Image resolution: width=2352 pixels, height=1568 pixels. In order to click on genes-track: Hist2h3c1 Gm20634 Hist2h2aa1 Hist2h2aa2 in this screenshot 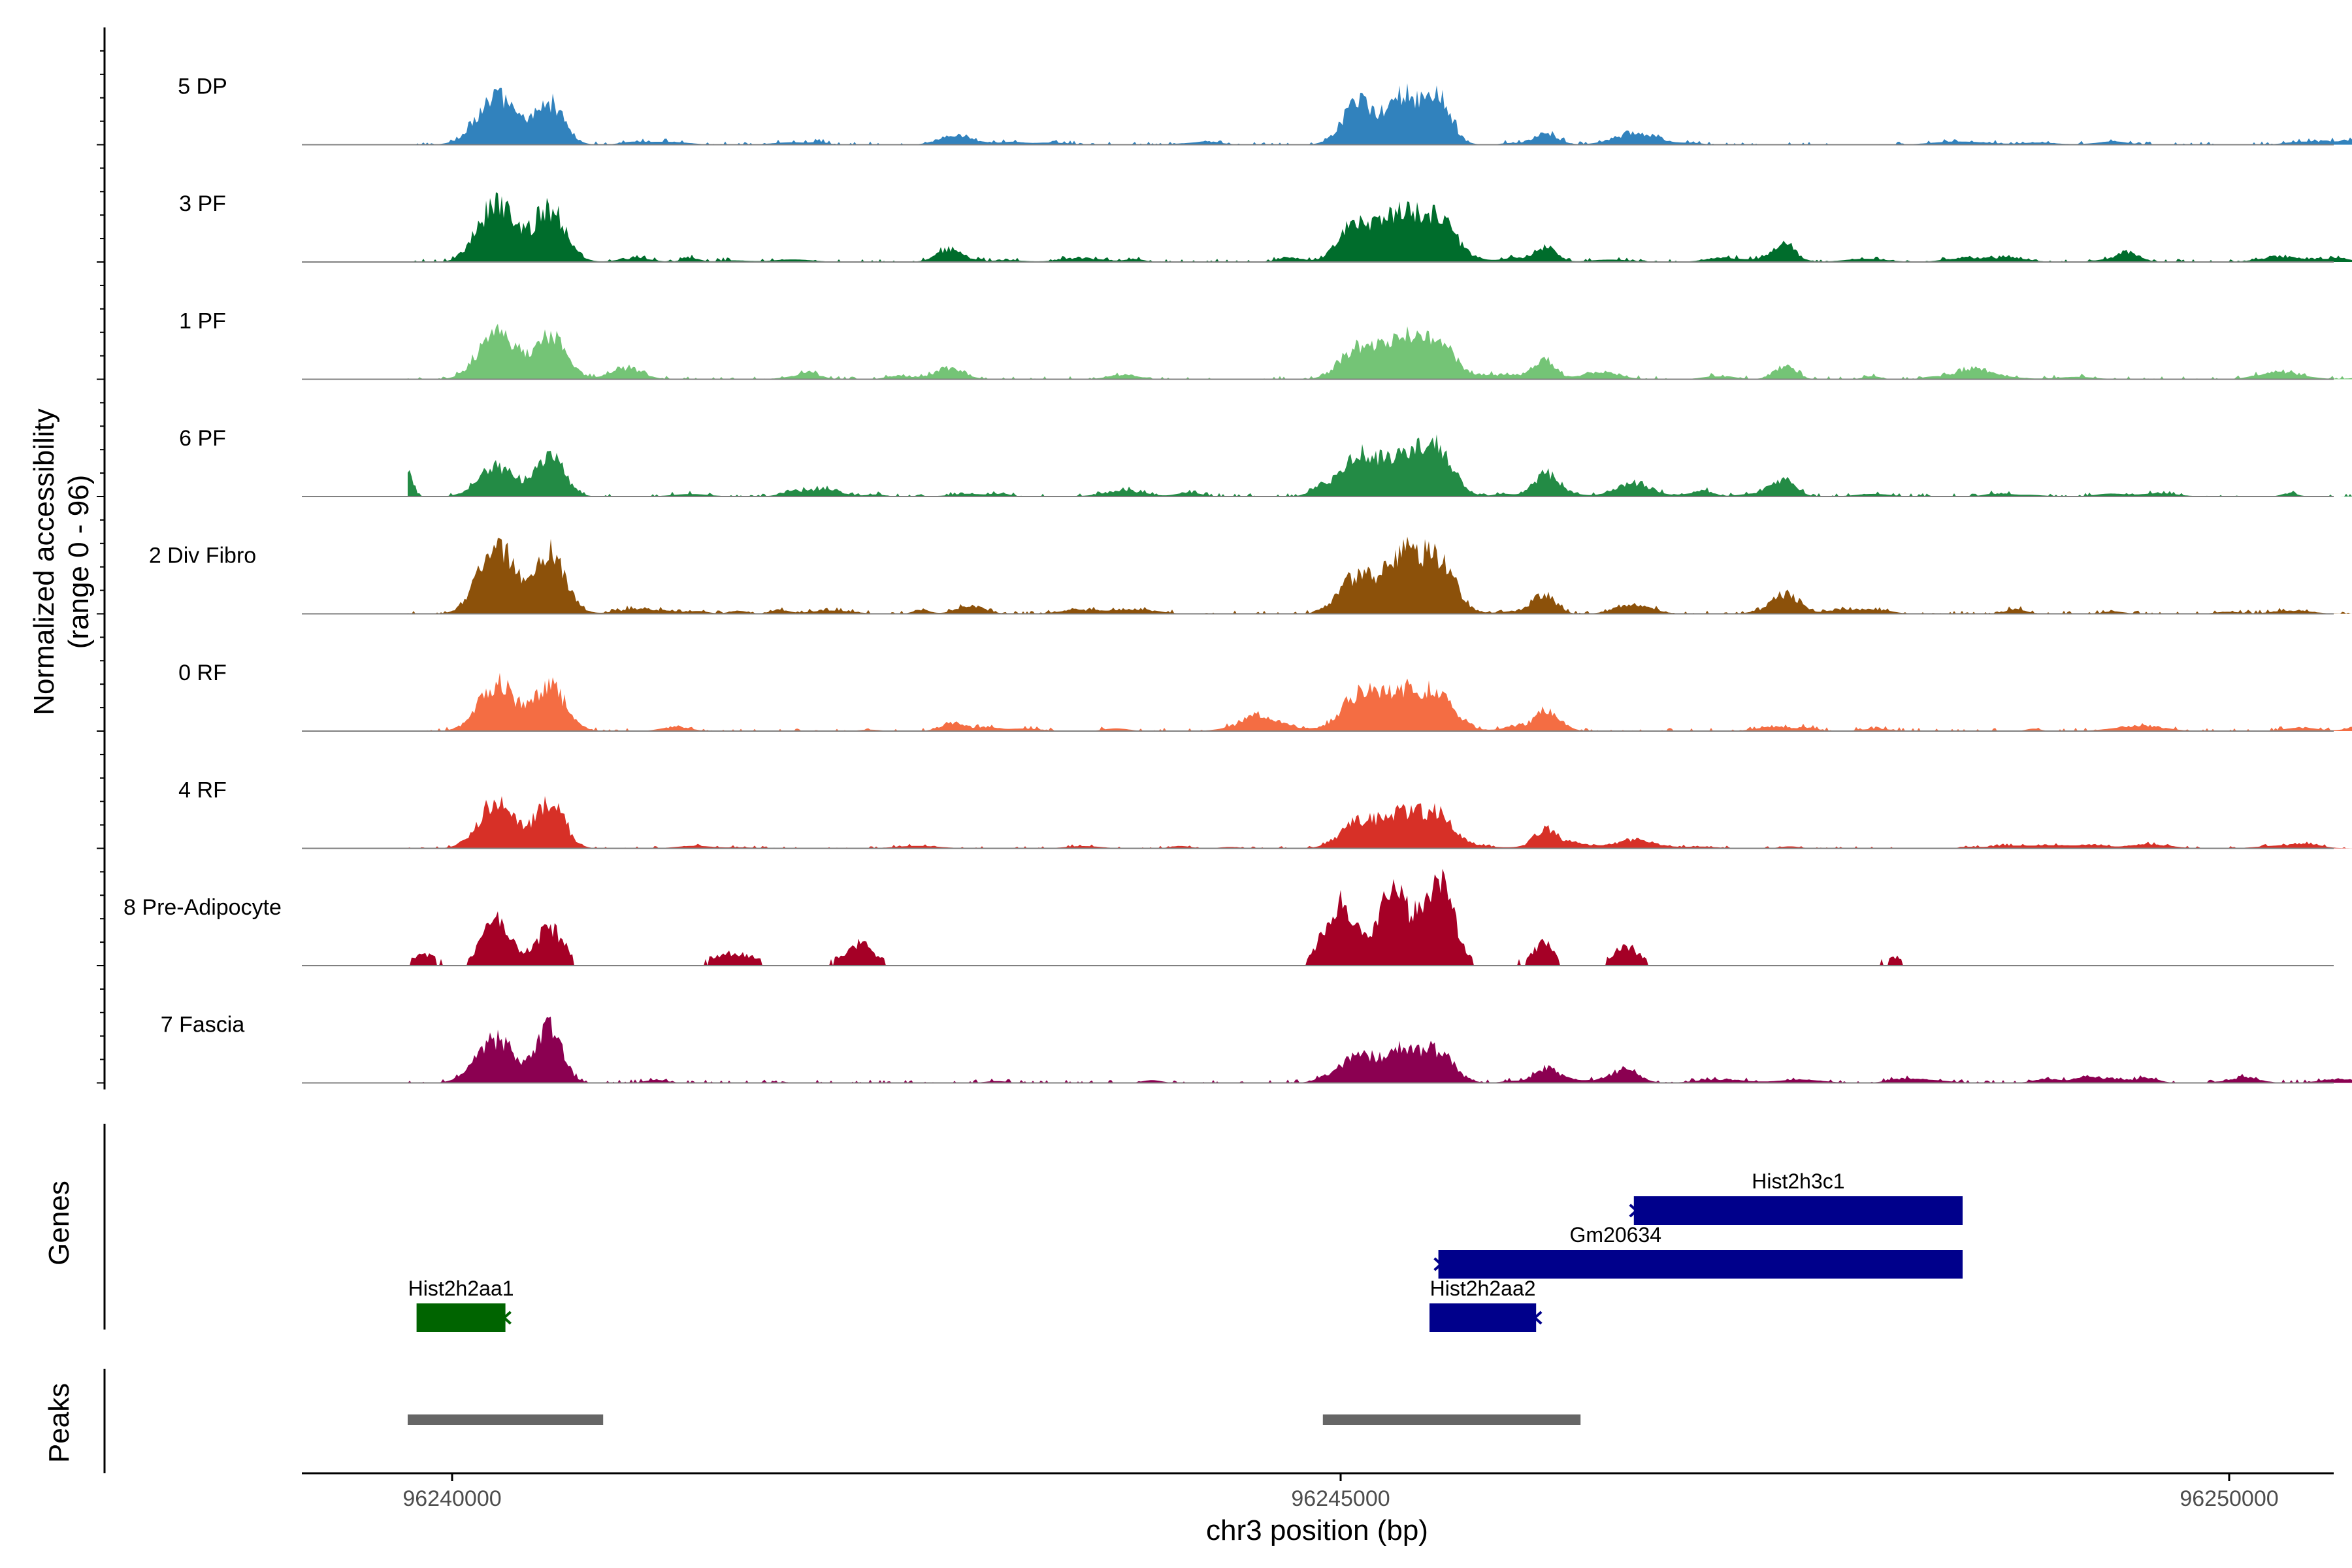, I will do `click(1033, 1228)`.